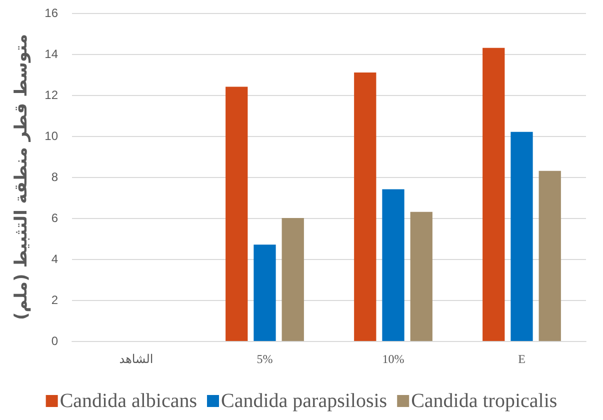 The image size is (603, 420). Describe the element at coordinates (129, 401) in the screenshot. I see `legend-label: Candida albicans` at that location.